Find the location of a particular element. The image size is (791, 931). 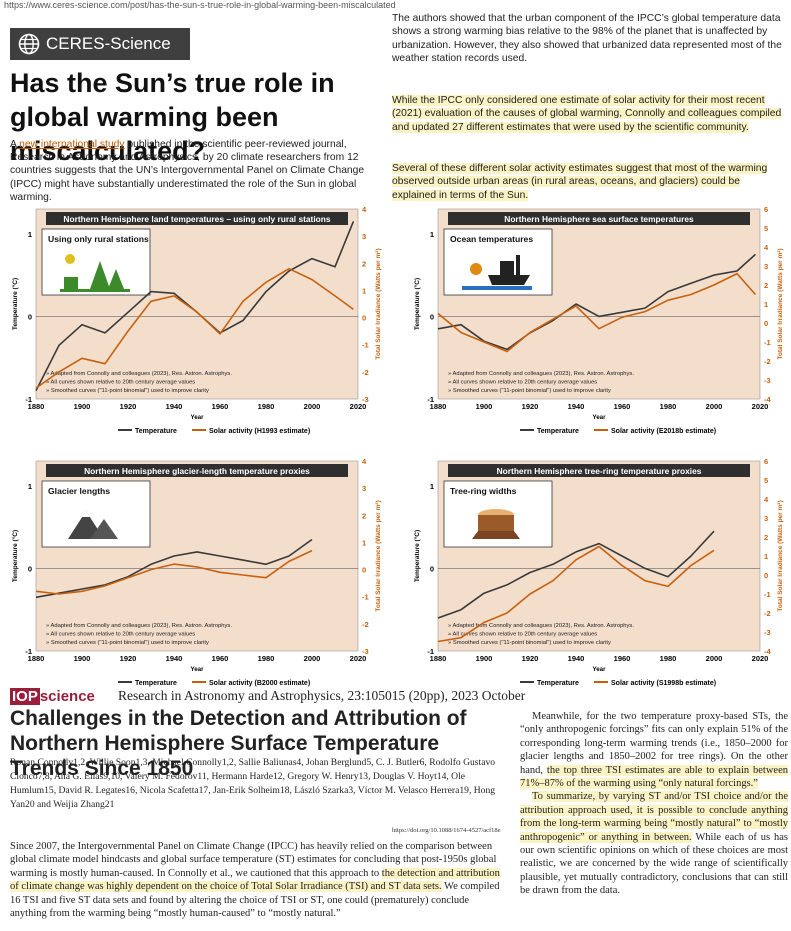

x-tick-label: 1900 is located at coordinates (484, 658).